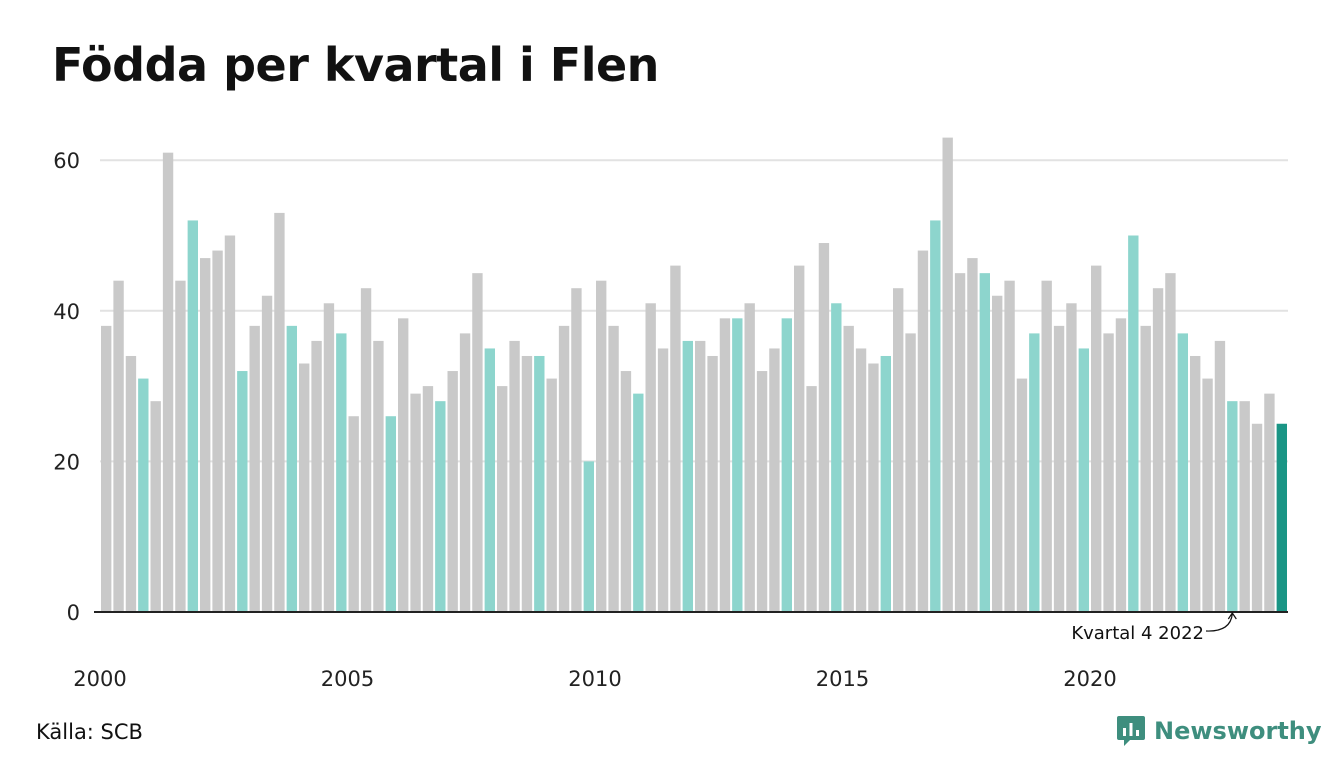 This screenshot has width=1340, height=780. What do you see at coordinates (66, 387) in the screenshot?
I see `y-axis-ticks: 0 20 40 60` at bounding box center [66, 387].